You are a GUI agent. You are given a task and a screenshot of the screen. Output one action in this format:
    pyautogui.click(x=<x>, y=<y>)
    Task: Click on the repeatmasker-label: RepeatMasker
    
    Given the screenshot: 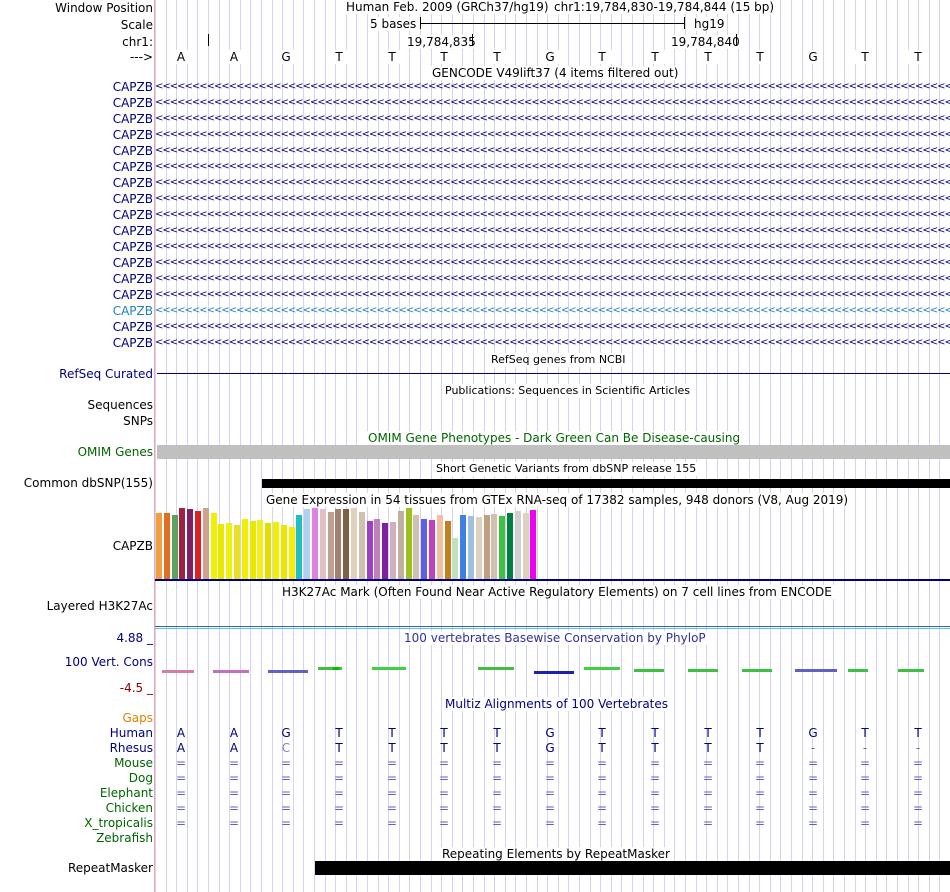 What is the action you would take?
    pyautogui.click(x=110, y=868)
    